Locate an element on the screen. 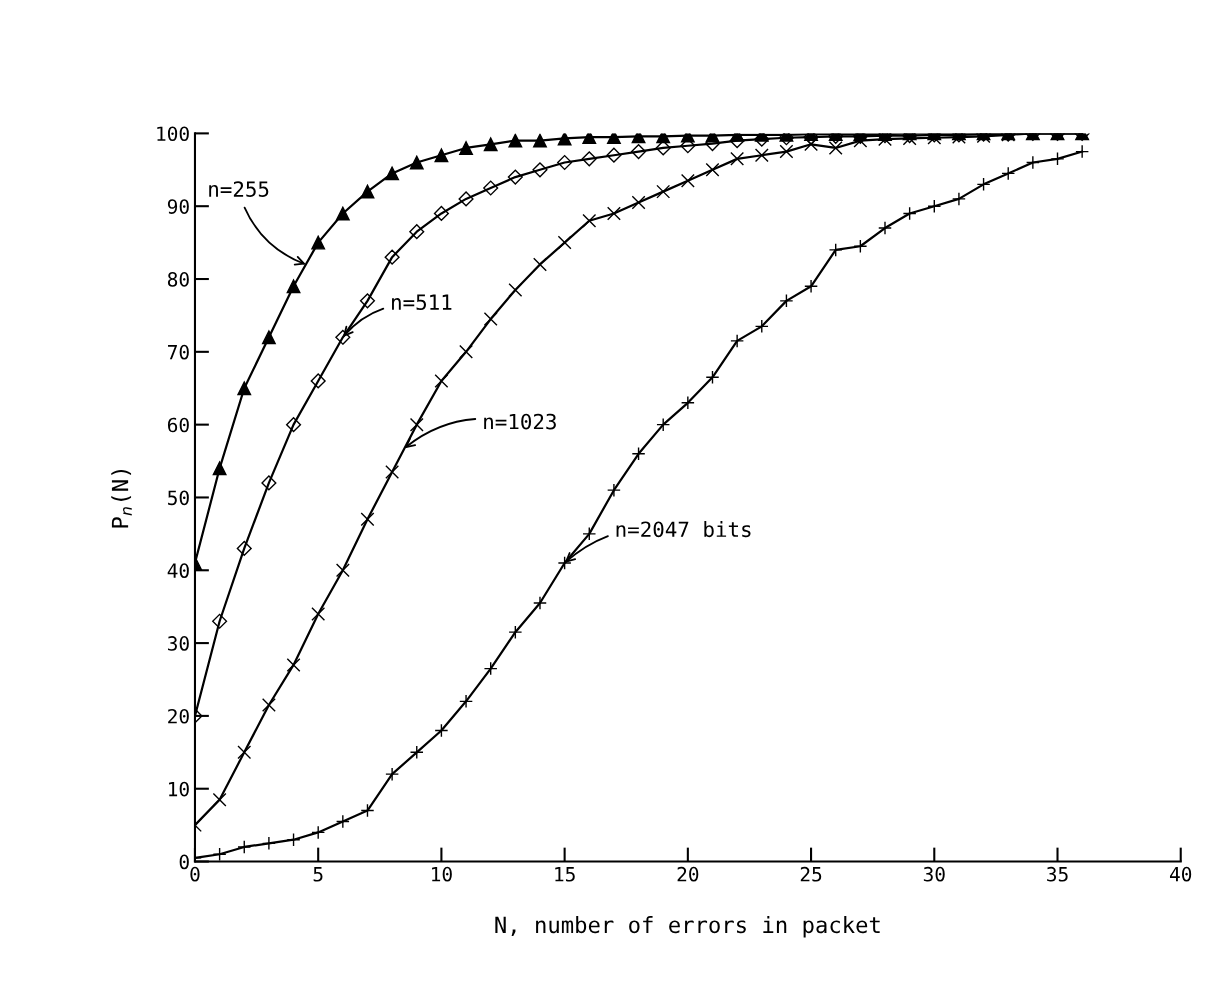 The width and height of the screenshot is (1211, 988). annotation: n=255 is located at coordinates (239, 189).